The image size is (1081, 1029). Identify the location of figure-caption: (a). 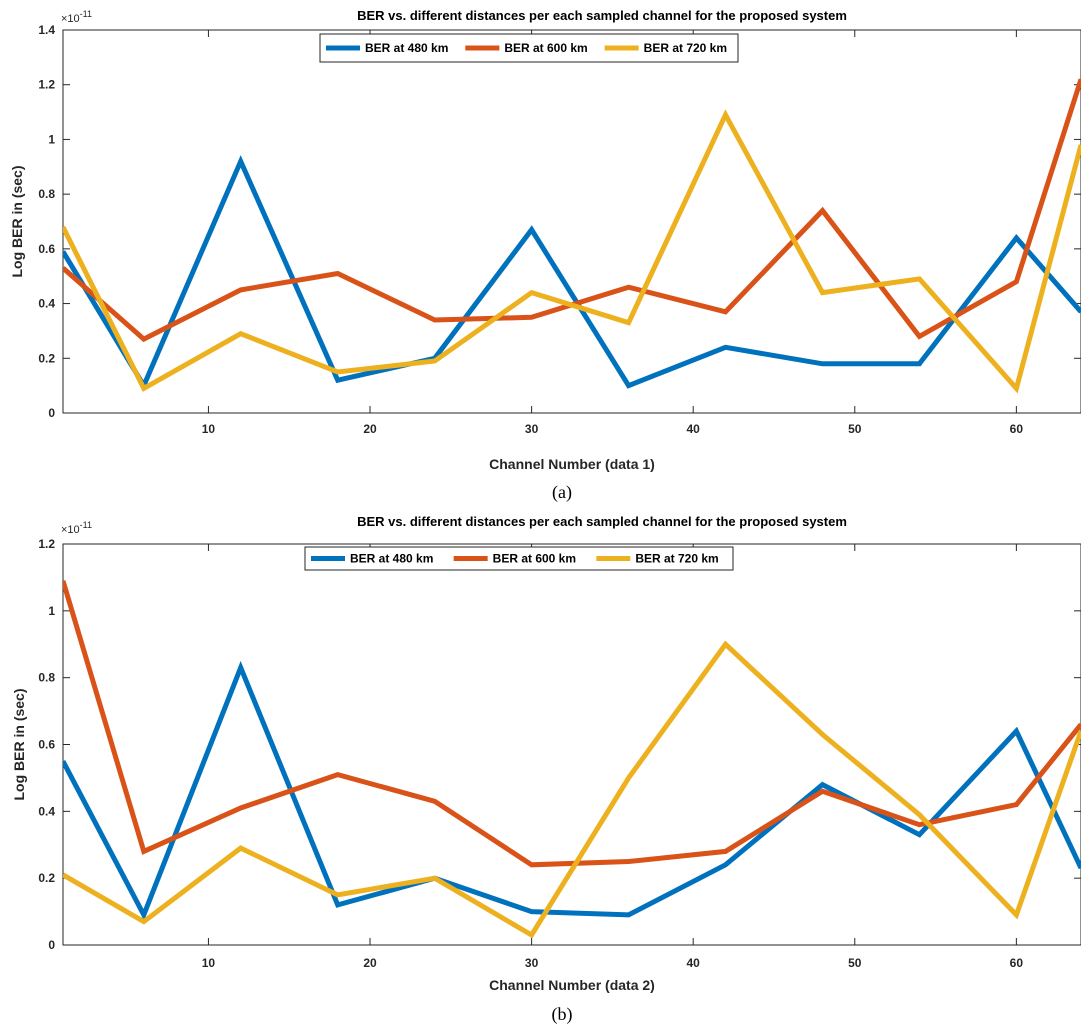
(562, 492).